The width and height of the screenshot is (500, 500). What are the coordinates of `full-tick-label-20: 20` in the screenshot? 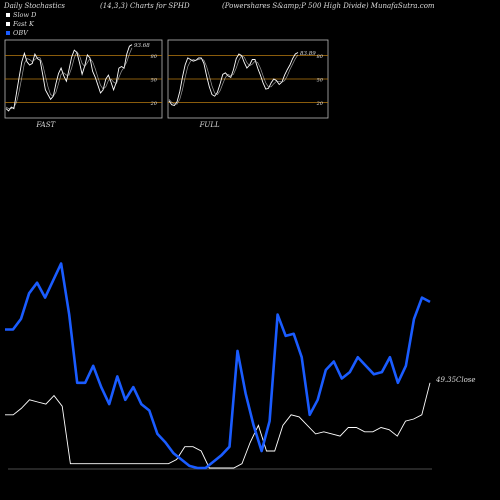 It's located at (320, 104).